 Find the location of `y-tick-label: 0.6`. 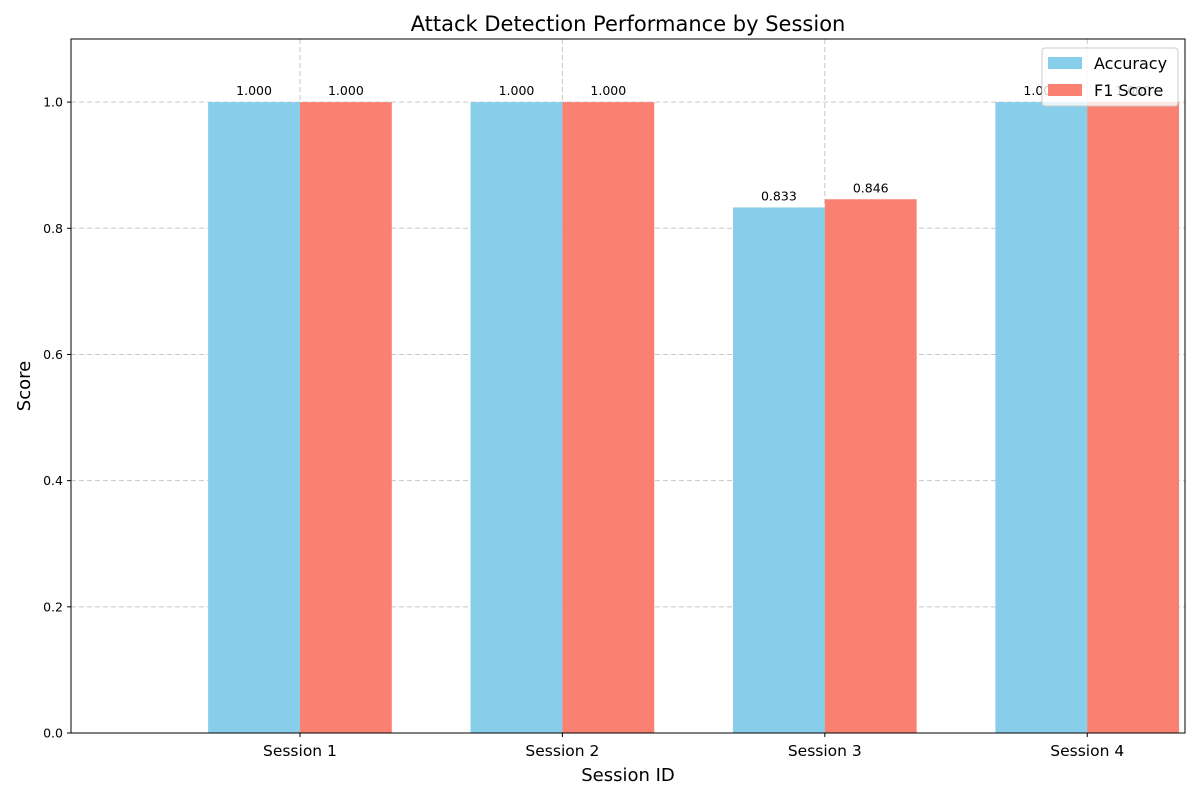

y-tick-label: 0.6 is located at coordinates (53, 354).